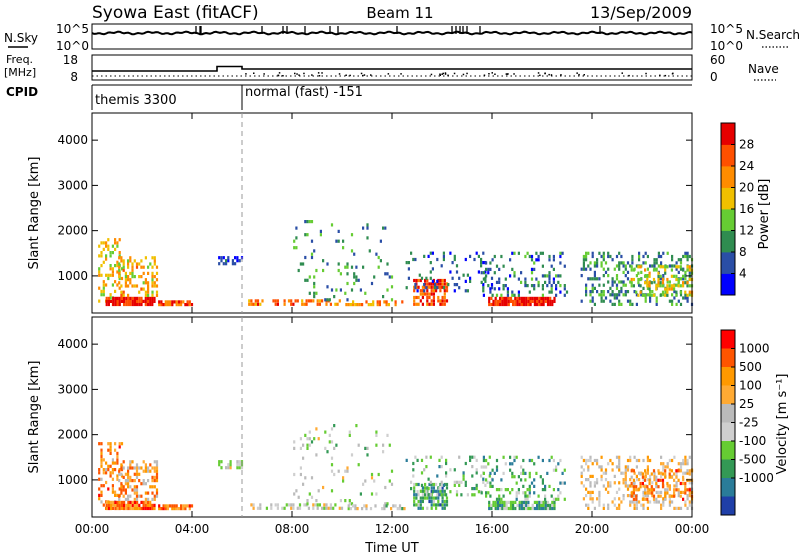 Image resolution: width=800 pixels, height=558 pixels. I want to click on colorbar-tick-label: 25, so click(746, 404).